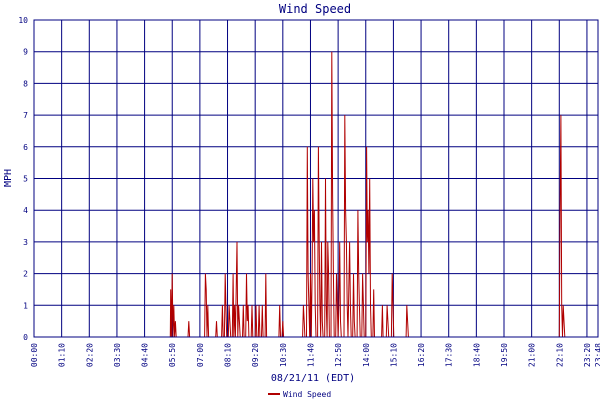 This screenshot has width=600, height=400. What do you see at coordinates (25, 115) in the screenshot?
I see `y-tick-label: 7` at bounding box center [25, 115].